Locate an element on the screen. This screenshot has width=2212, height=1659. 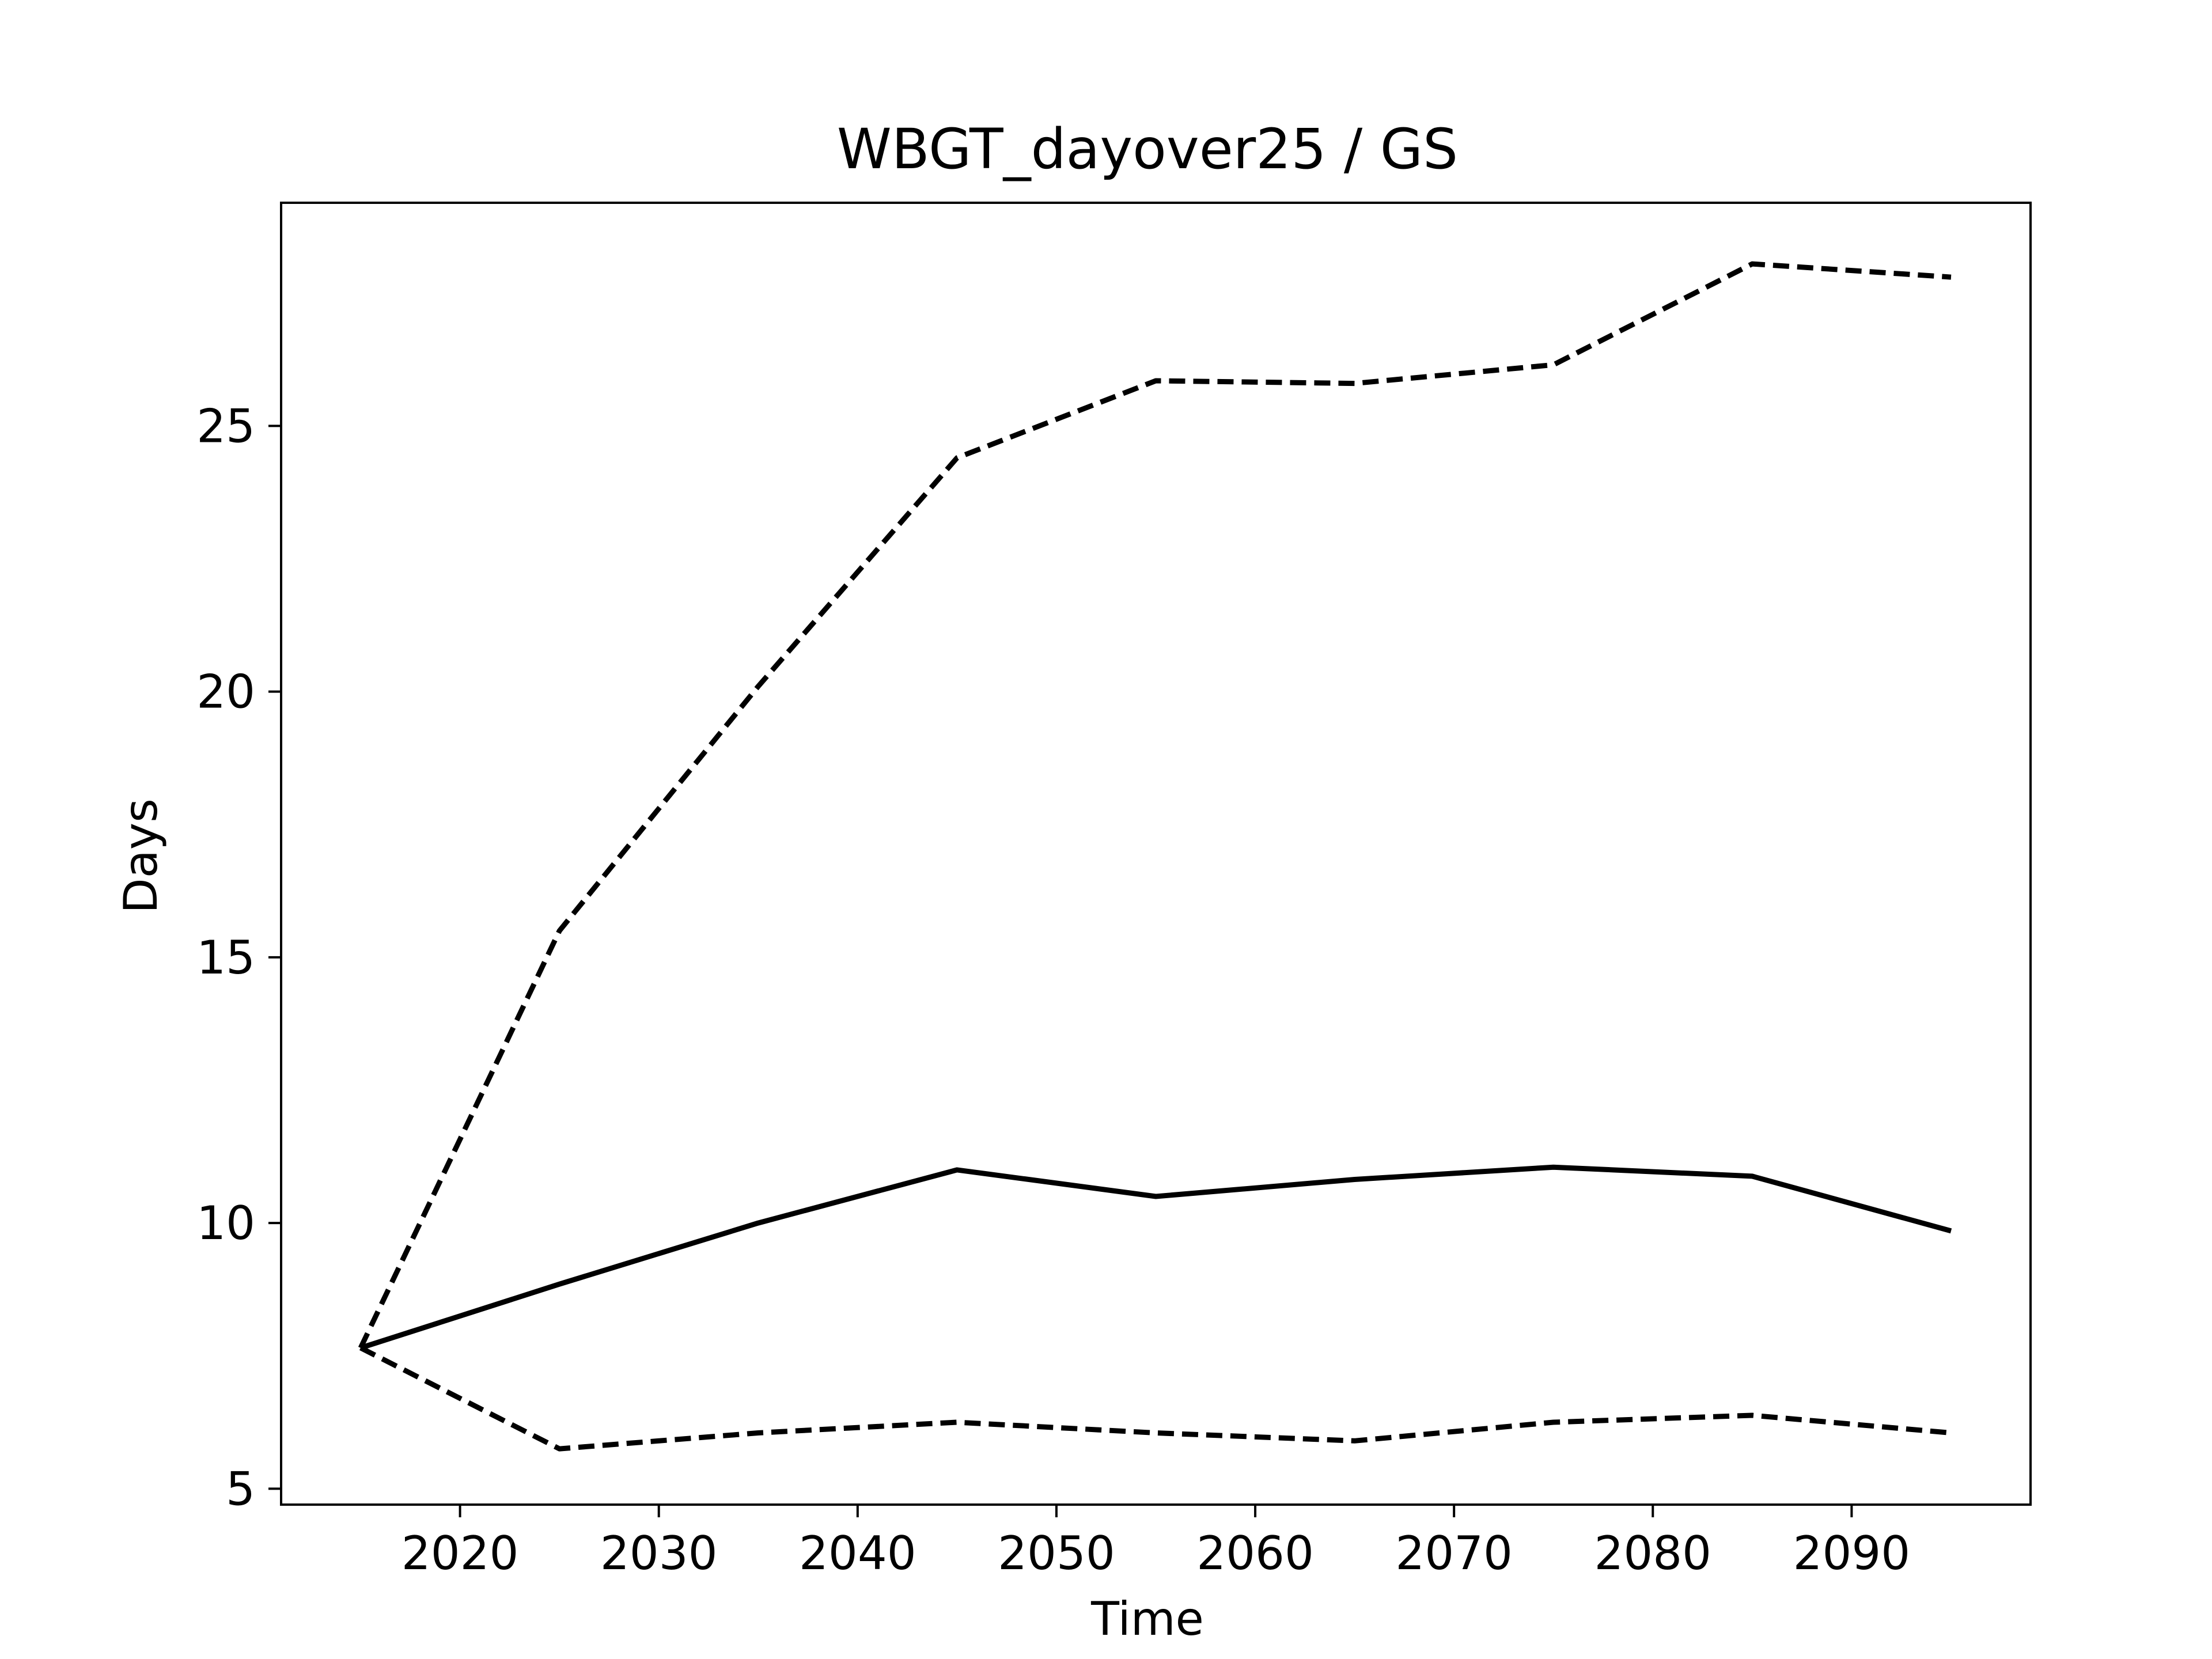
x-tick-label: 2090 is located at coordinates (1852, 1553).